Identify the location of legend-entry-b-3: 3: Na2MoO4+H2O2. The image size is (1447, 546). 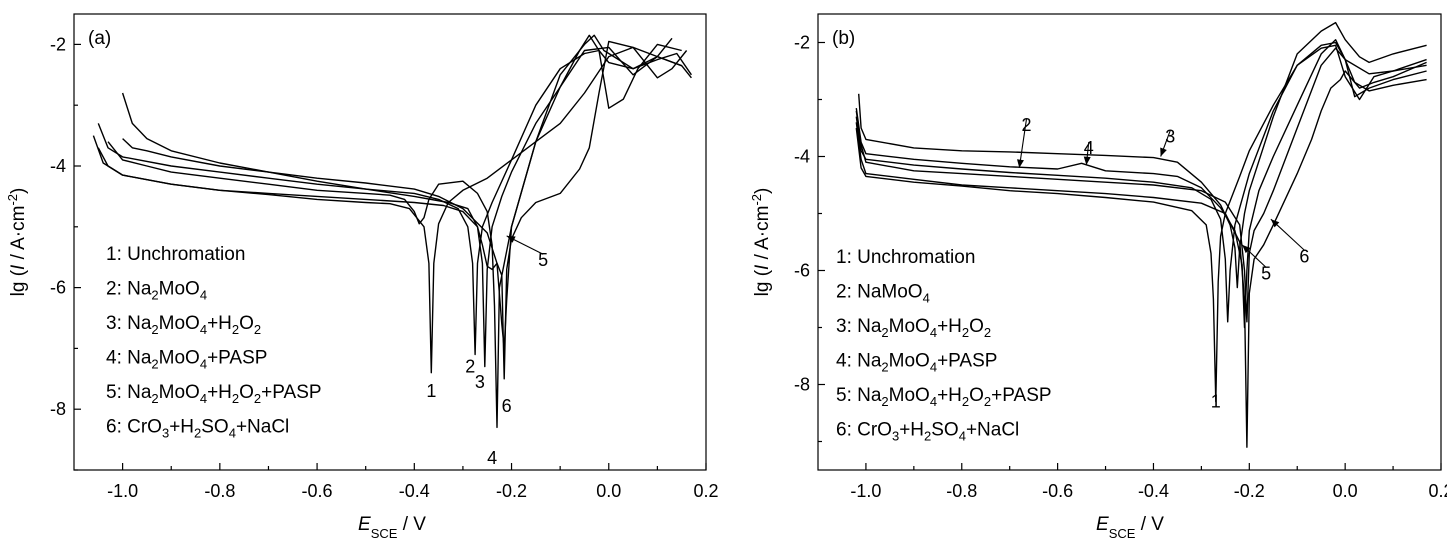
(913, 328).